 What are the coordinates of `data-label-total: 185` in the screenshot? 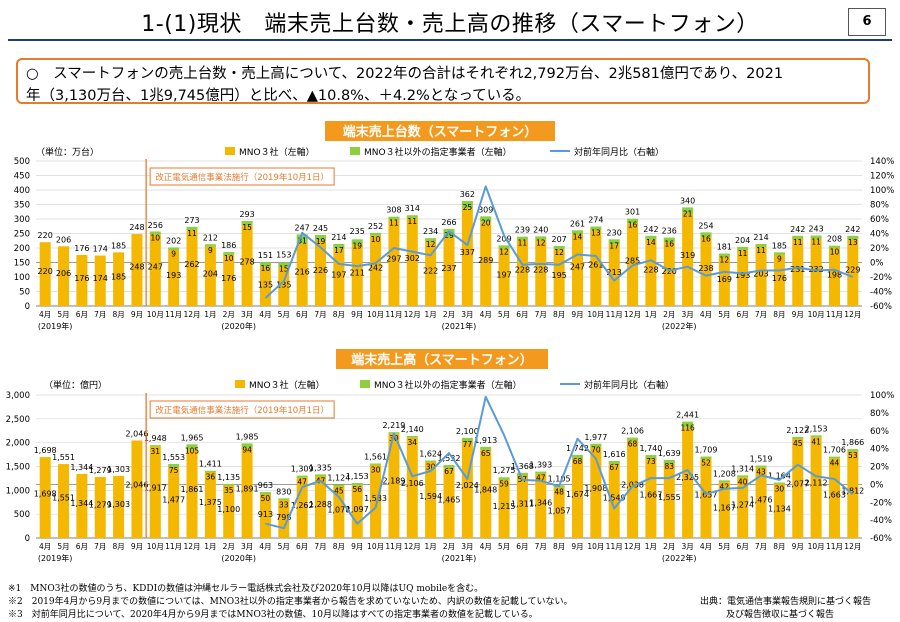 It's located at (779, 245).